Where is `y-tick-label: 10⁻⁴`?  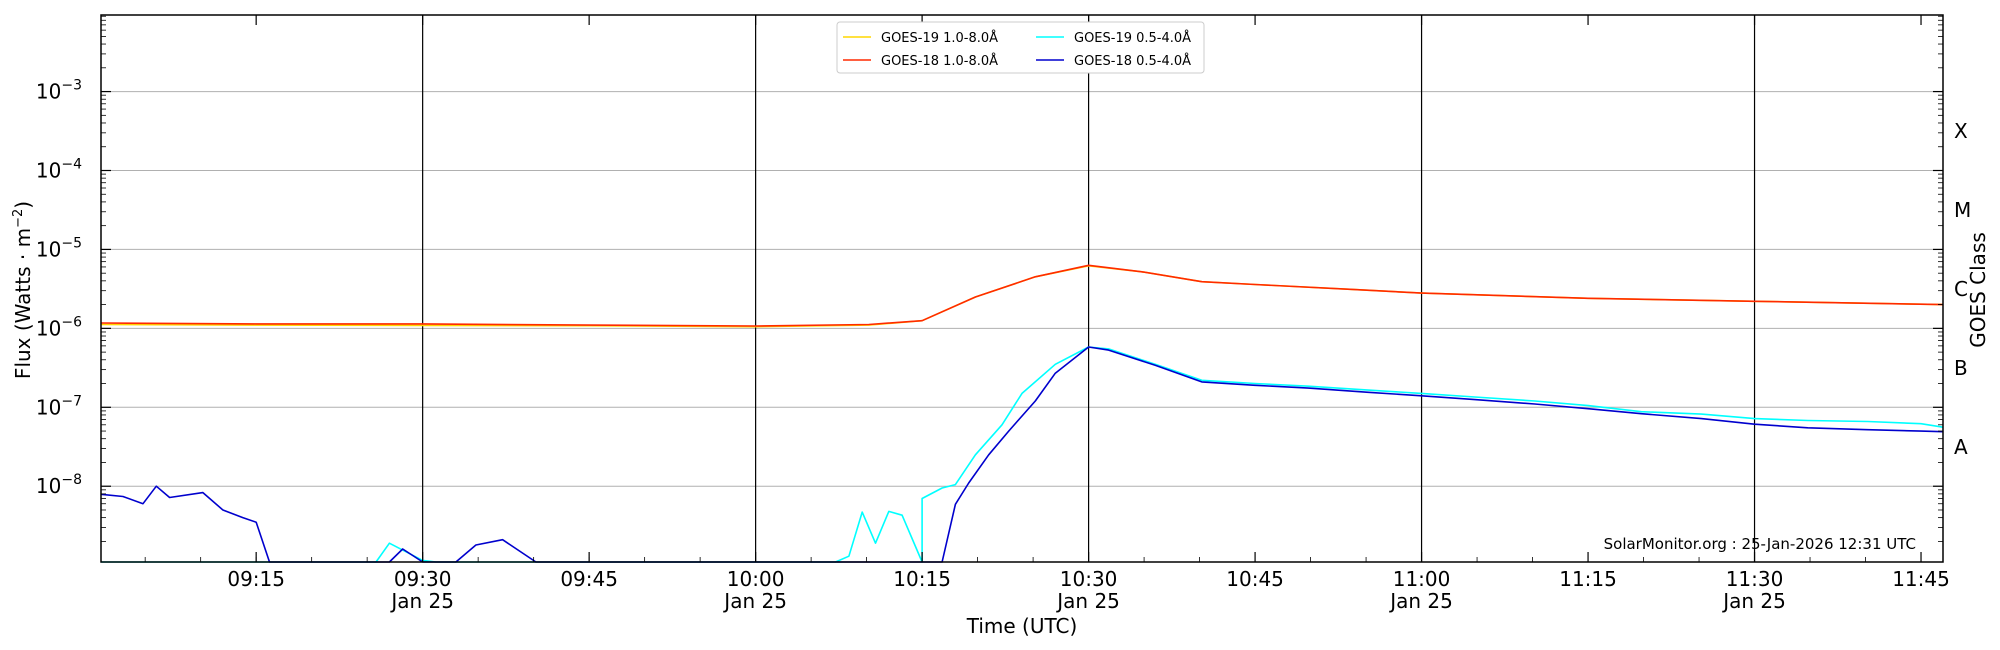 y-tick-label: 10⁻⁴ is located at coordinates (59, 169).